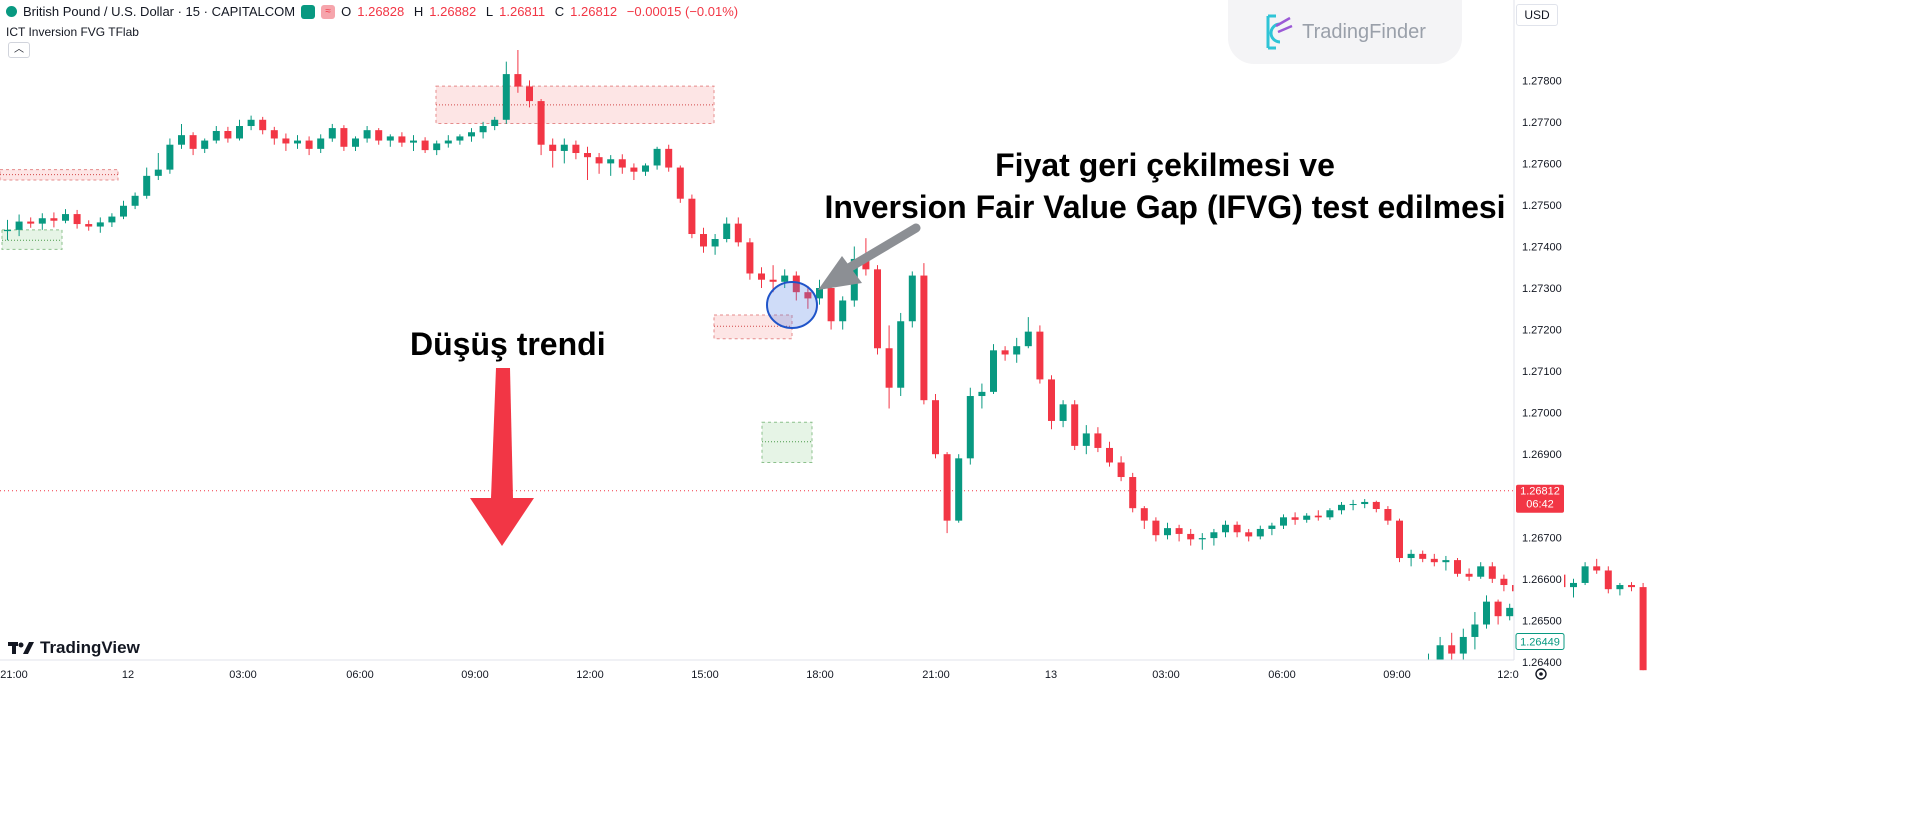 The height and width of the screenshot is (840, 1920). I want to click on gray-pointer-arrow, so click(869, 256).